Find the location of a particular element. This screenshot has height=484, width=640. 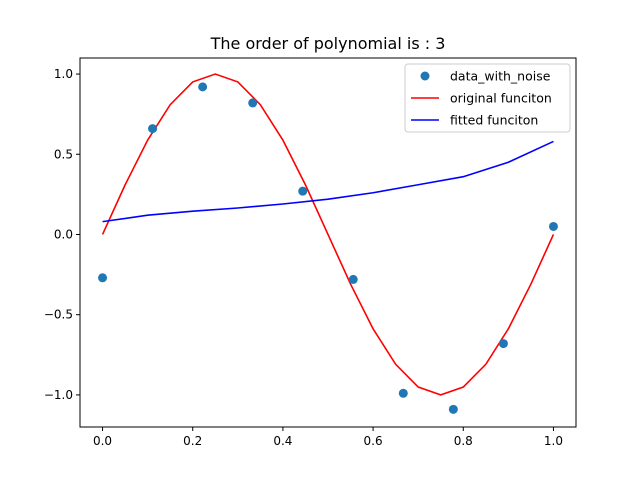

legend-box is located at coordinates (487, 98).